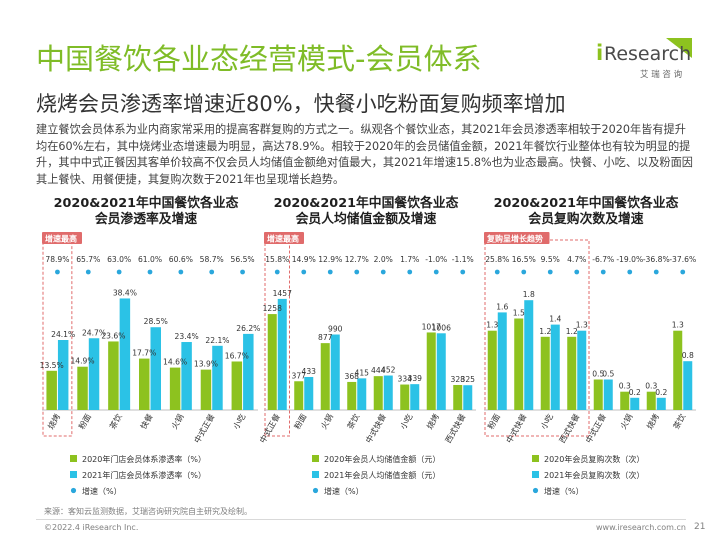 The width and height of the screenshot is (720, 540). What do you see at coordinates (441, 327) in the screenshot?
I see `bar-2021-label: 1006` at bounding box center [441, 327].